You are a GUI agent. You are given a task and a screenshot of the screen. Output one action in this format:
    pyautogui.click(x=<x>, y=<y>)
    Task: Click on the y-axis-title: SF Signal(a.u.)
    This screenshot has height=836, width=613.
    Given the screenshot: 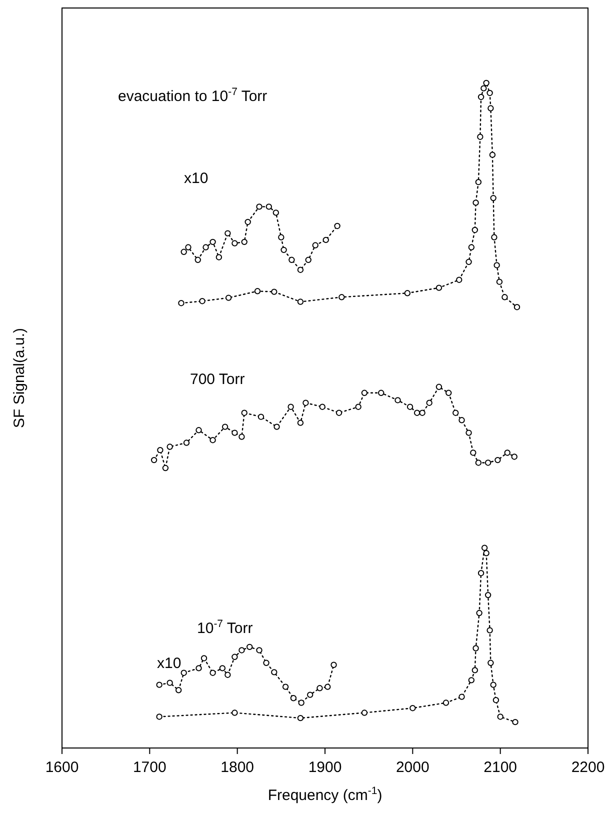 What is the action you would take?
    pyautogui.click(x=19, y=378)
    